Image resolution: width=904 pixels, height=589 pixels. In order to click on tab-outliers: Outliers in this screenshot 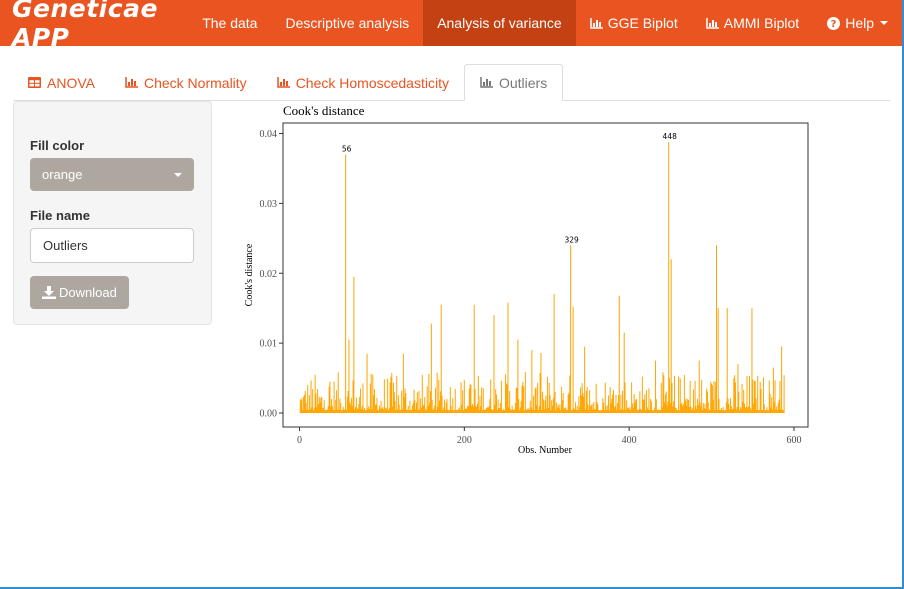, I will do `click(513, 82)`.